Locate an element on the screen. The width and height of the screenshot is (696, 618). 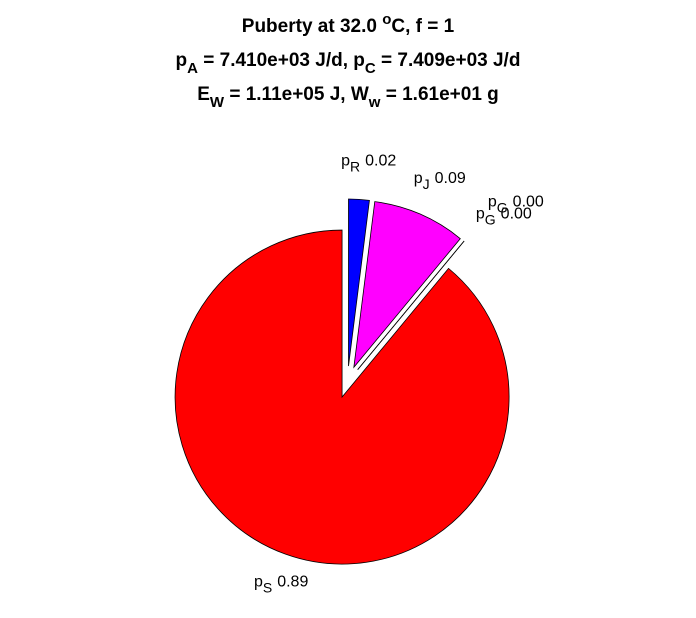
label-subscript: J is located at coordinates (426, 184).